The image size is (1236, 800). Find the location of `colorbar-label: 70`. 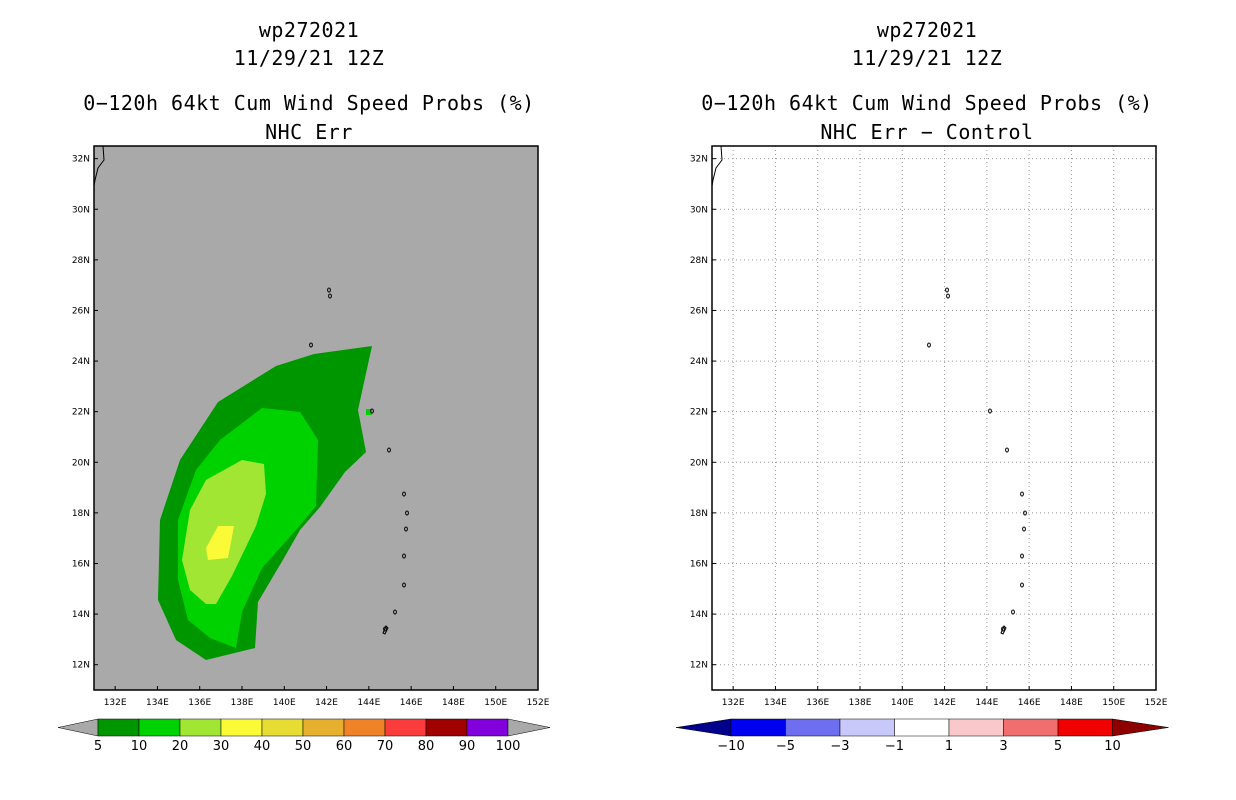

colorbar-label: 70 is located at coordinates (385, 746).